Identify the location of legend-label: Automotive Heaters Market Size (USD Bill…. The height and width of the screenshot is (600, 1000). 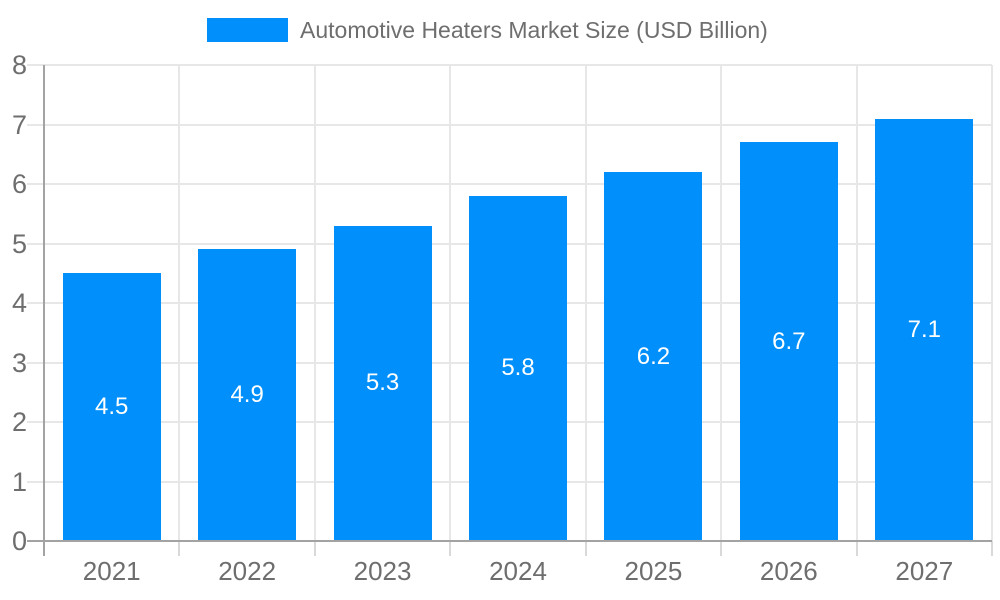
(534, 30).